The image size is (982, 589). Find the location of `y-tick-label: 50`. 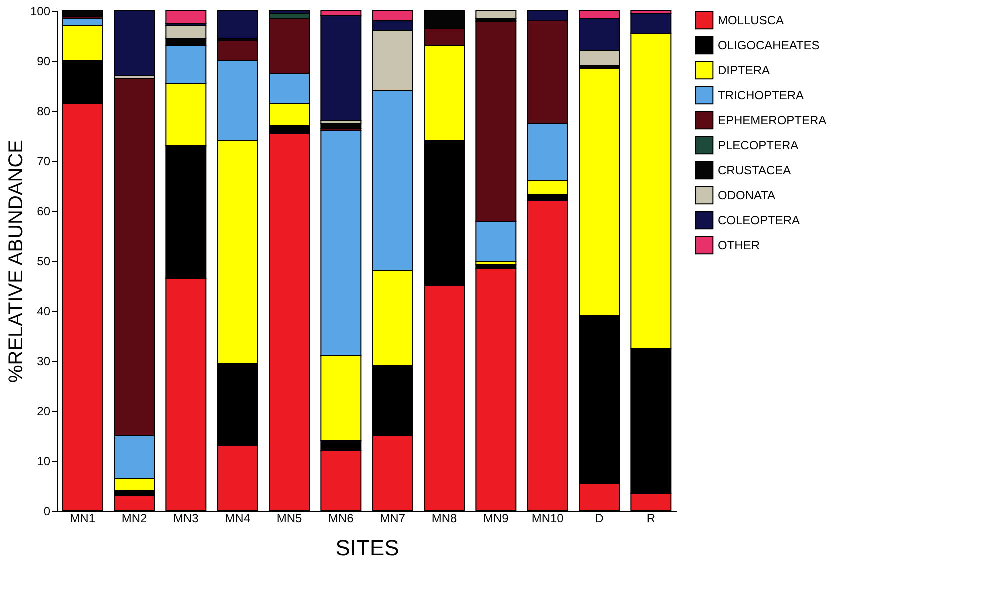

y-tick-label: 50 is located at coordinates (44, 261).